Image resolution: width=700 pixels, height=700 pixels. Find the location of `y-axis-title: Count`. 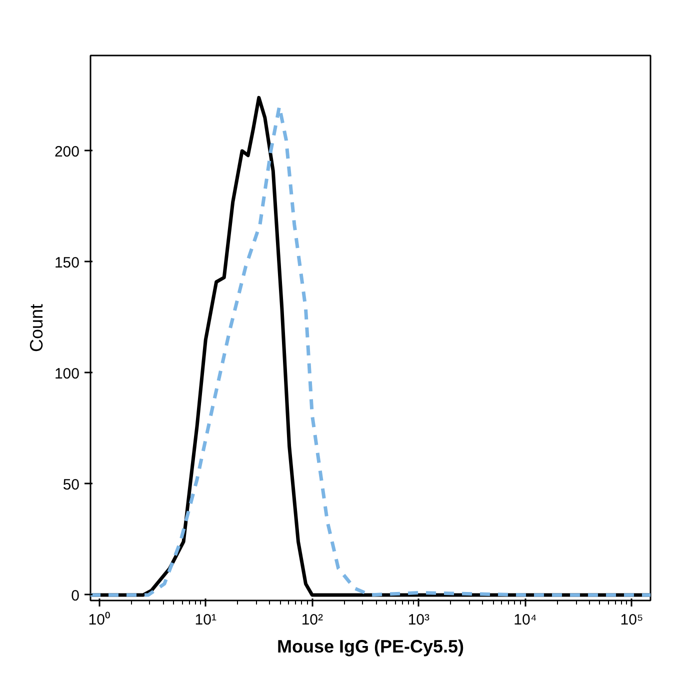

y-axis-title: Count is located at coordinates (36, 328).